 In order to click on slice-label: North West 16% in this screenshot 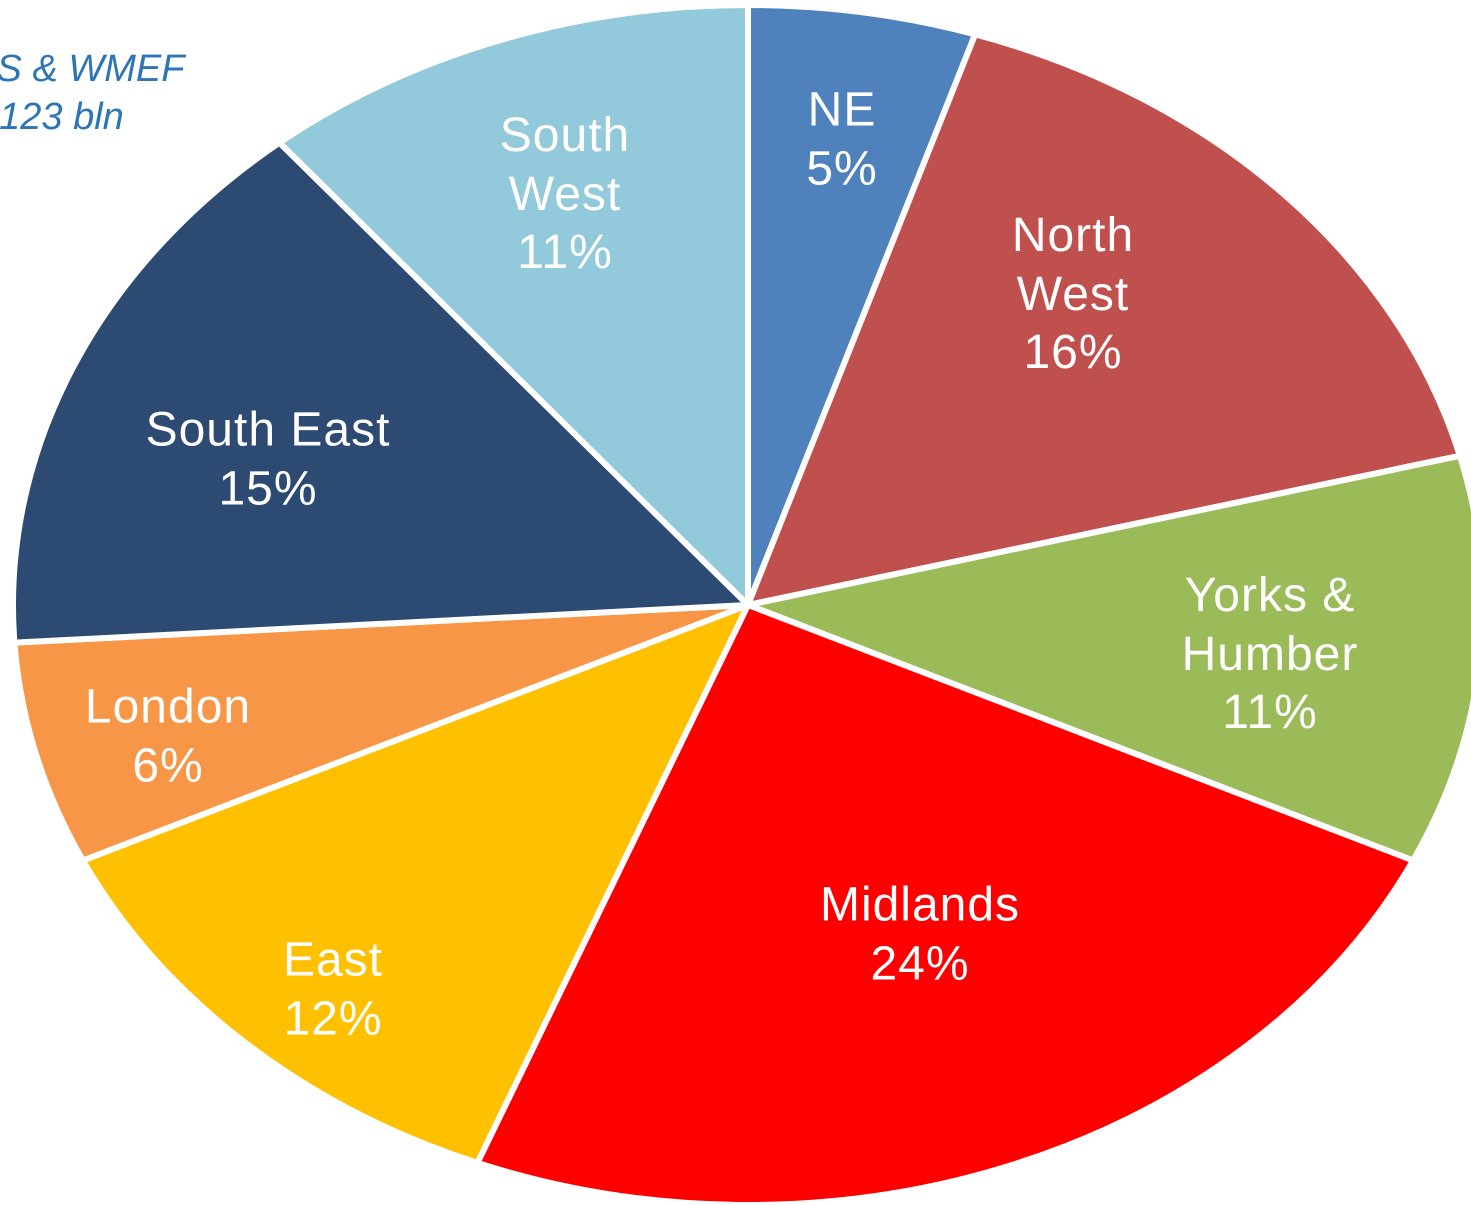, I will do `click(1073, 295)`.